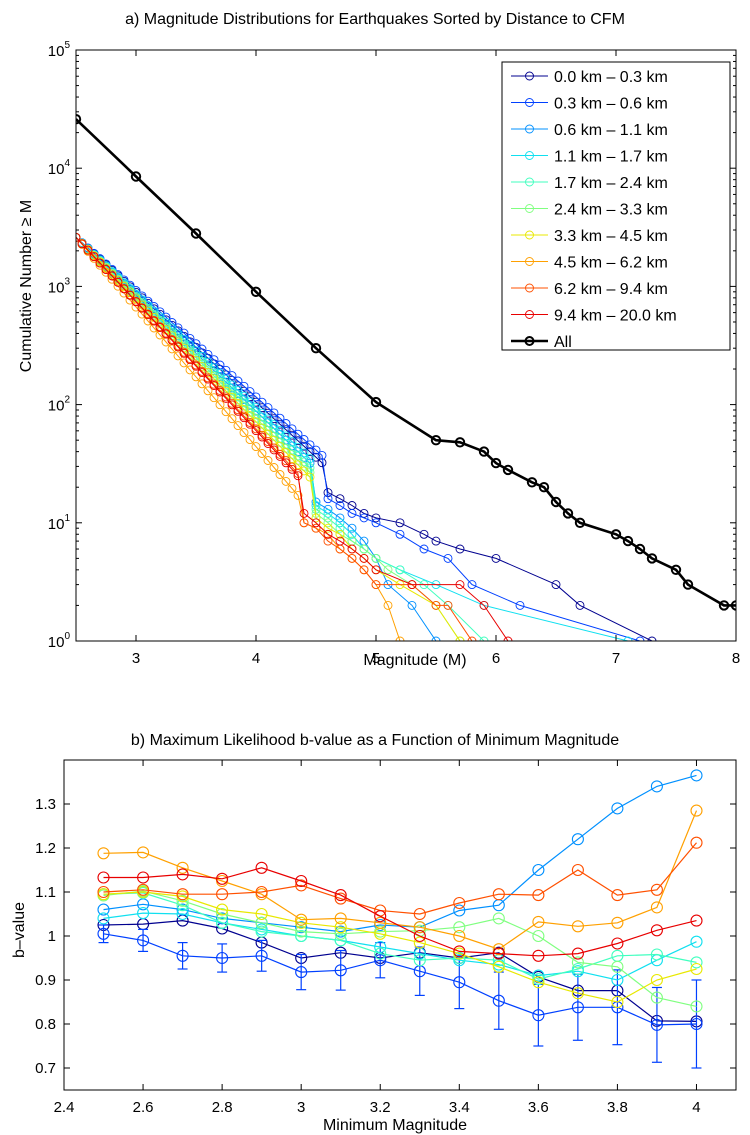 Image resolution: width=750 pixels, height=1135 pixels. Describe the element at coordinates (222, 1107) in the screenshot. I see `panel-b-xtick-label-2: 2.8` at that location.